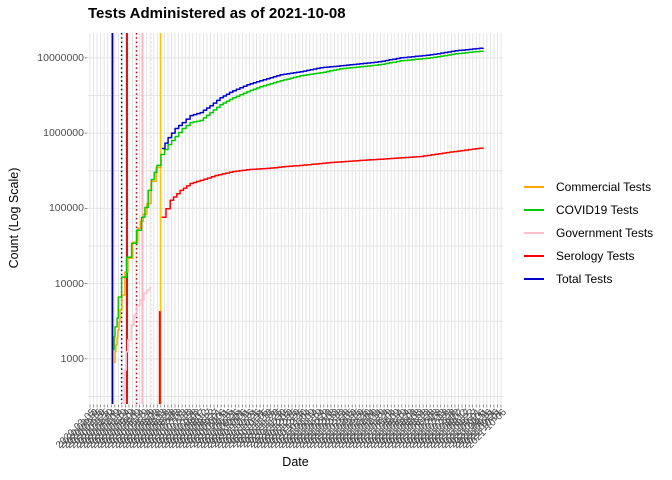  Describe the element at coordinates (66, 208) in the screenshot. I see `y-tick-label: 100000` at that location.